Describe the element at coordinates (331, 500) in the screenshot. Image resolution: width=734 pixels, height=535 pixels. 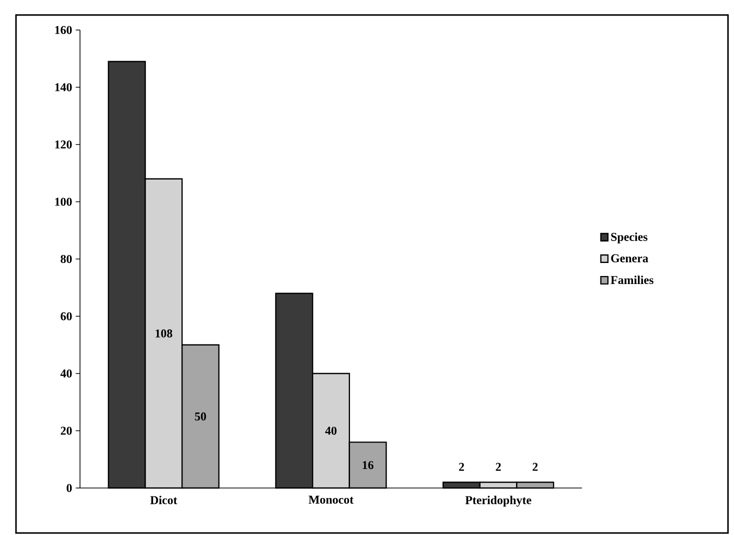
I see `x-tick-label: Monocot` at that location.